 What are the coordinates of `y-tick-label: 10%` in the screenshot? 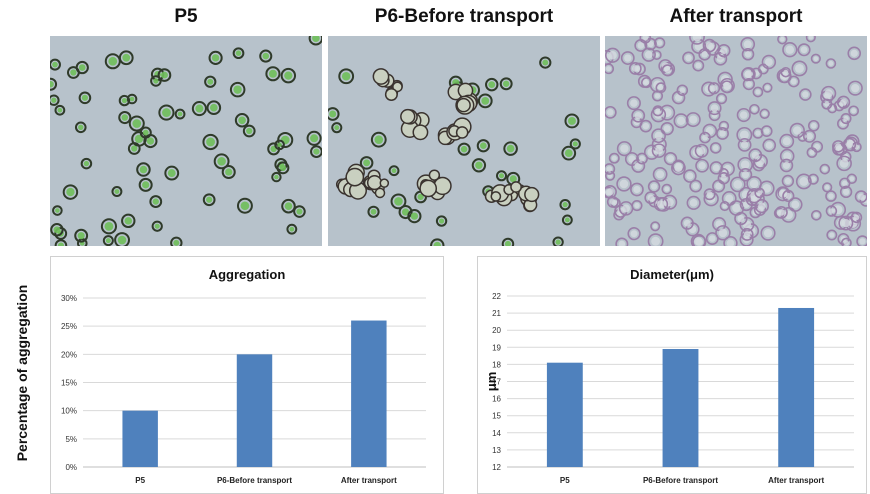 It's located at (69, 411).